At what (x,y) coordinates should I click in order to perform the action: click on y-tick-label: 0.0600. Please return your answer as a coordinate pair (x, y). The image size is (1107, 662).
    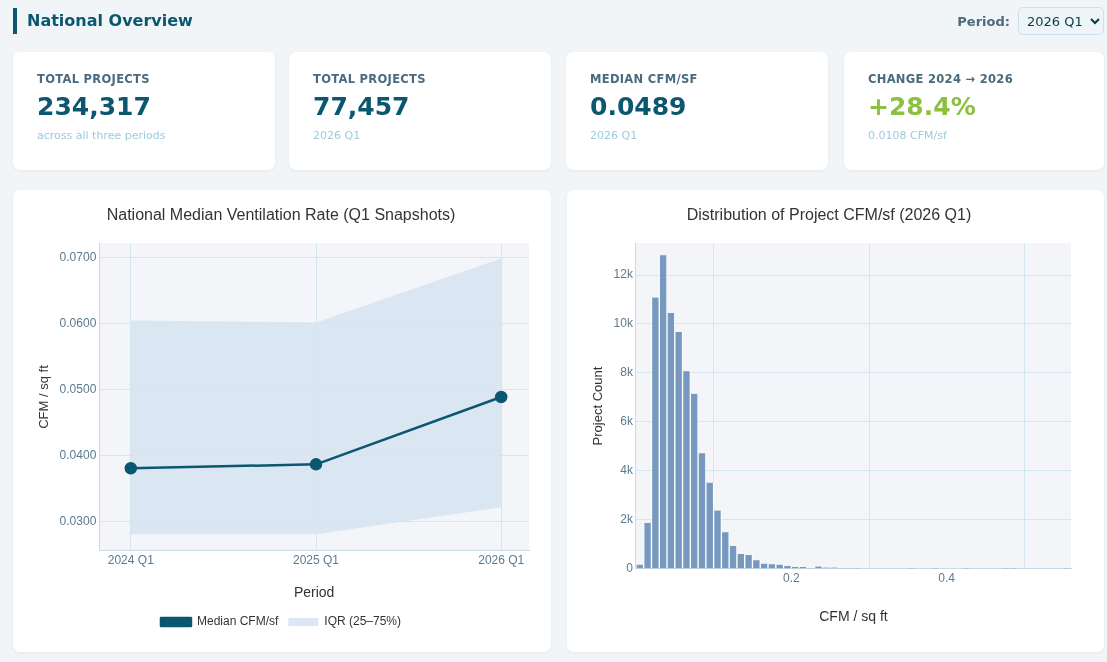
    Looking at the image, I should click on (78, 323).